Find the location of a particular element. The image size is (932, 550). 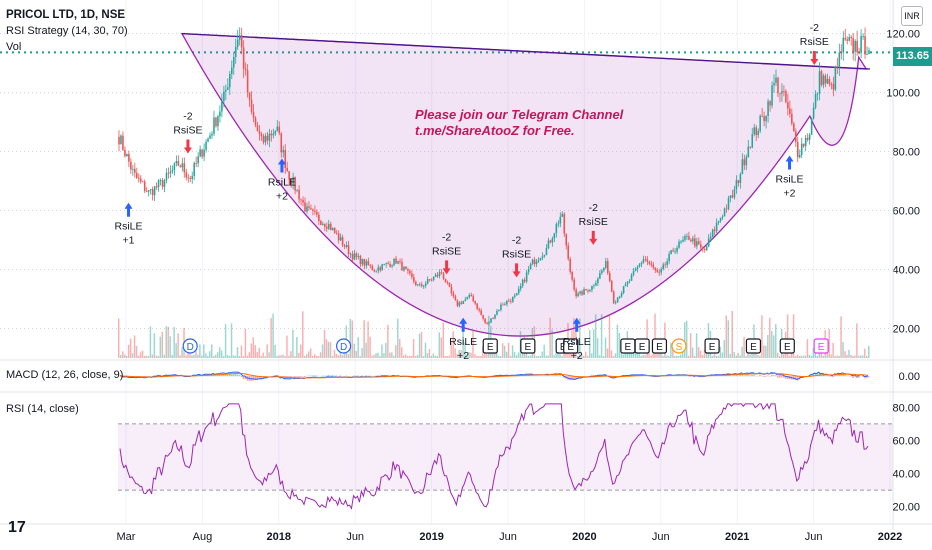

macd-pane is located at coordinates (494, 376).